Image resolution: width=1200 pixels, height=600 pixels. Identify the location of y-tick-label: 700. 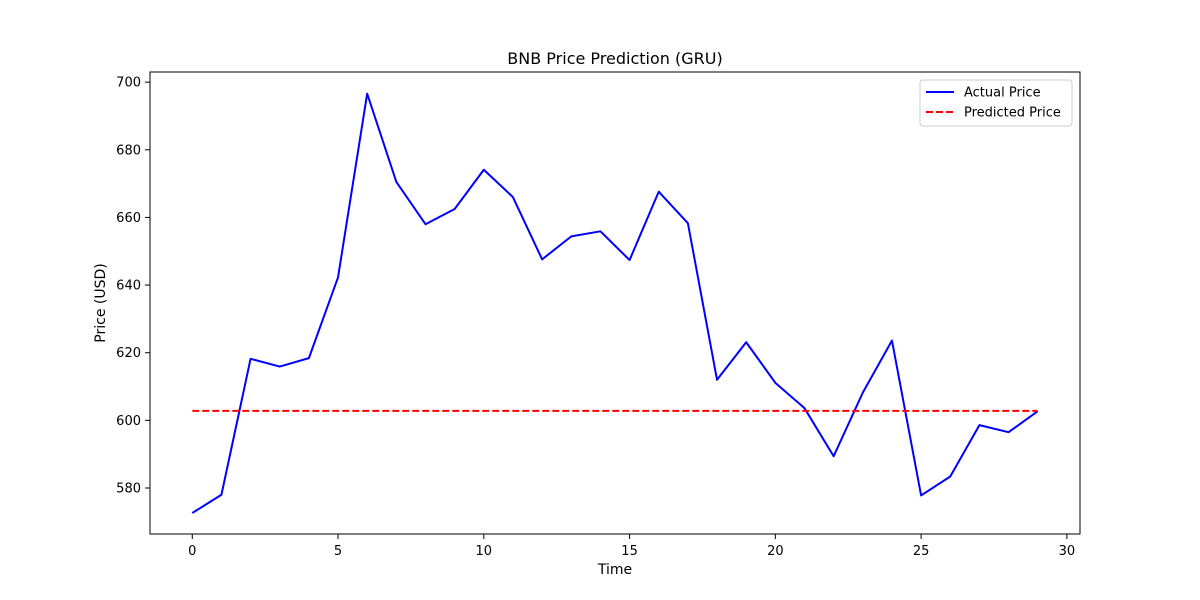
(128, 83).